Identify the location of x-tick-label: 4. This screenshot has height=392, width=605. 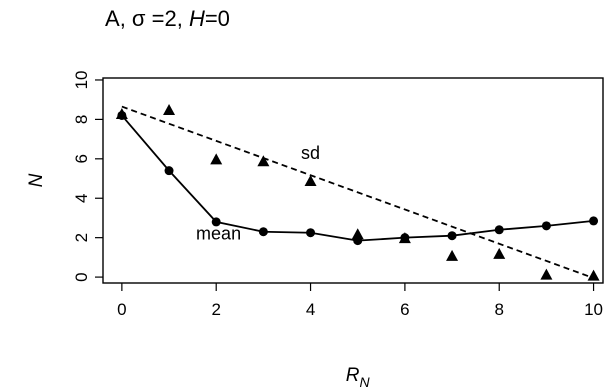
(310, 309).